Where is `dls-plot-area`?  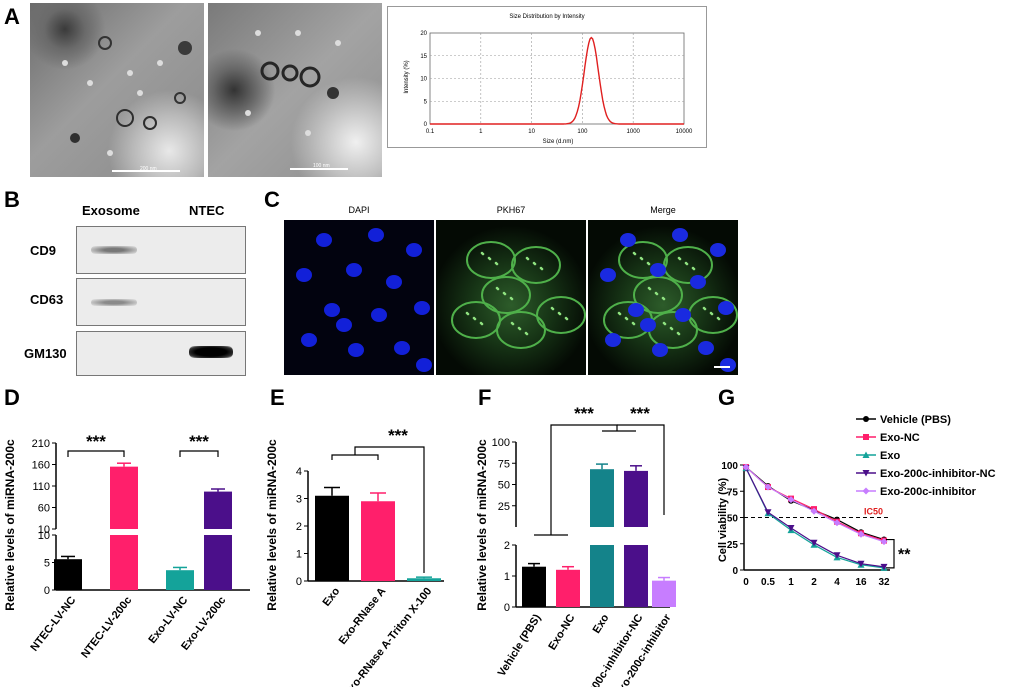
dls-plot-area is located at coordinates (557, 78).